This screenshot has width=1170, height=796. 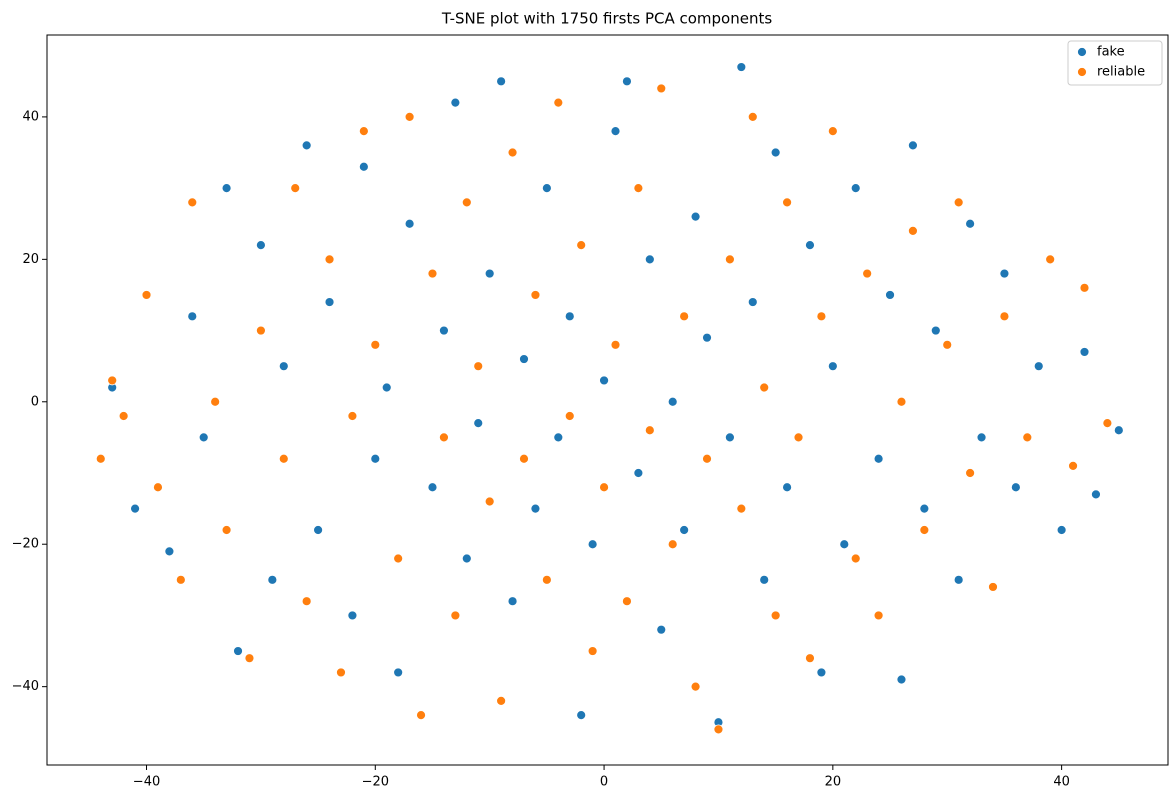 What do you see at coordinates (30, 259) in the screenshot?
I see `y-tick-label: 20` at bounding box center [30, 259].